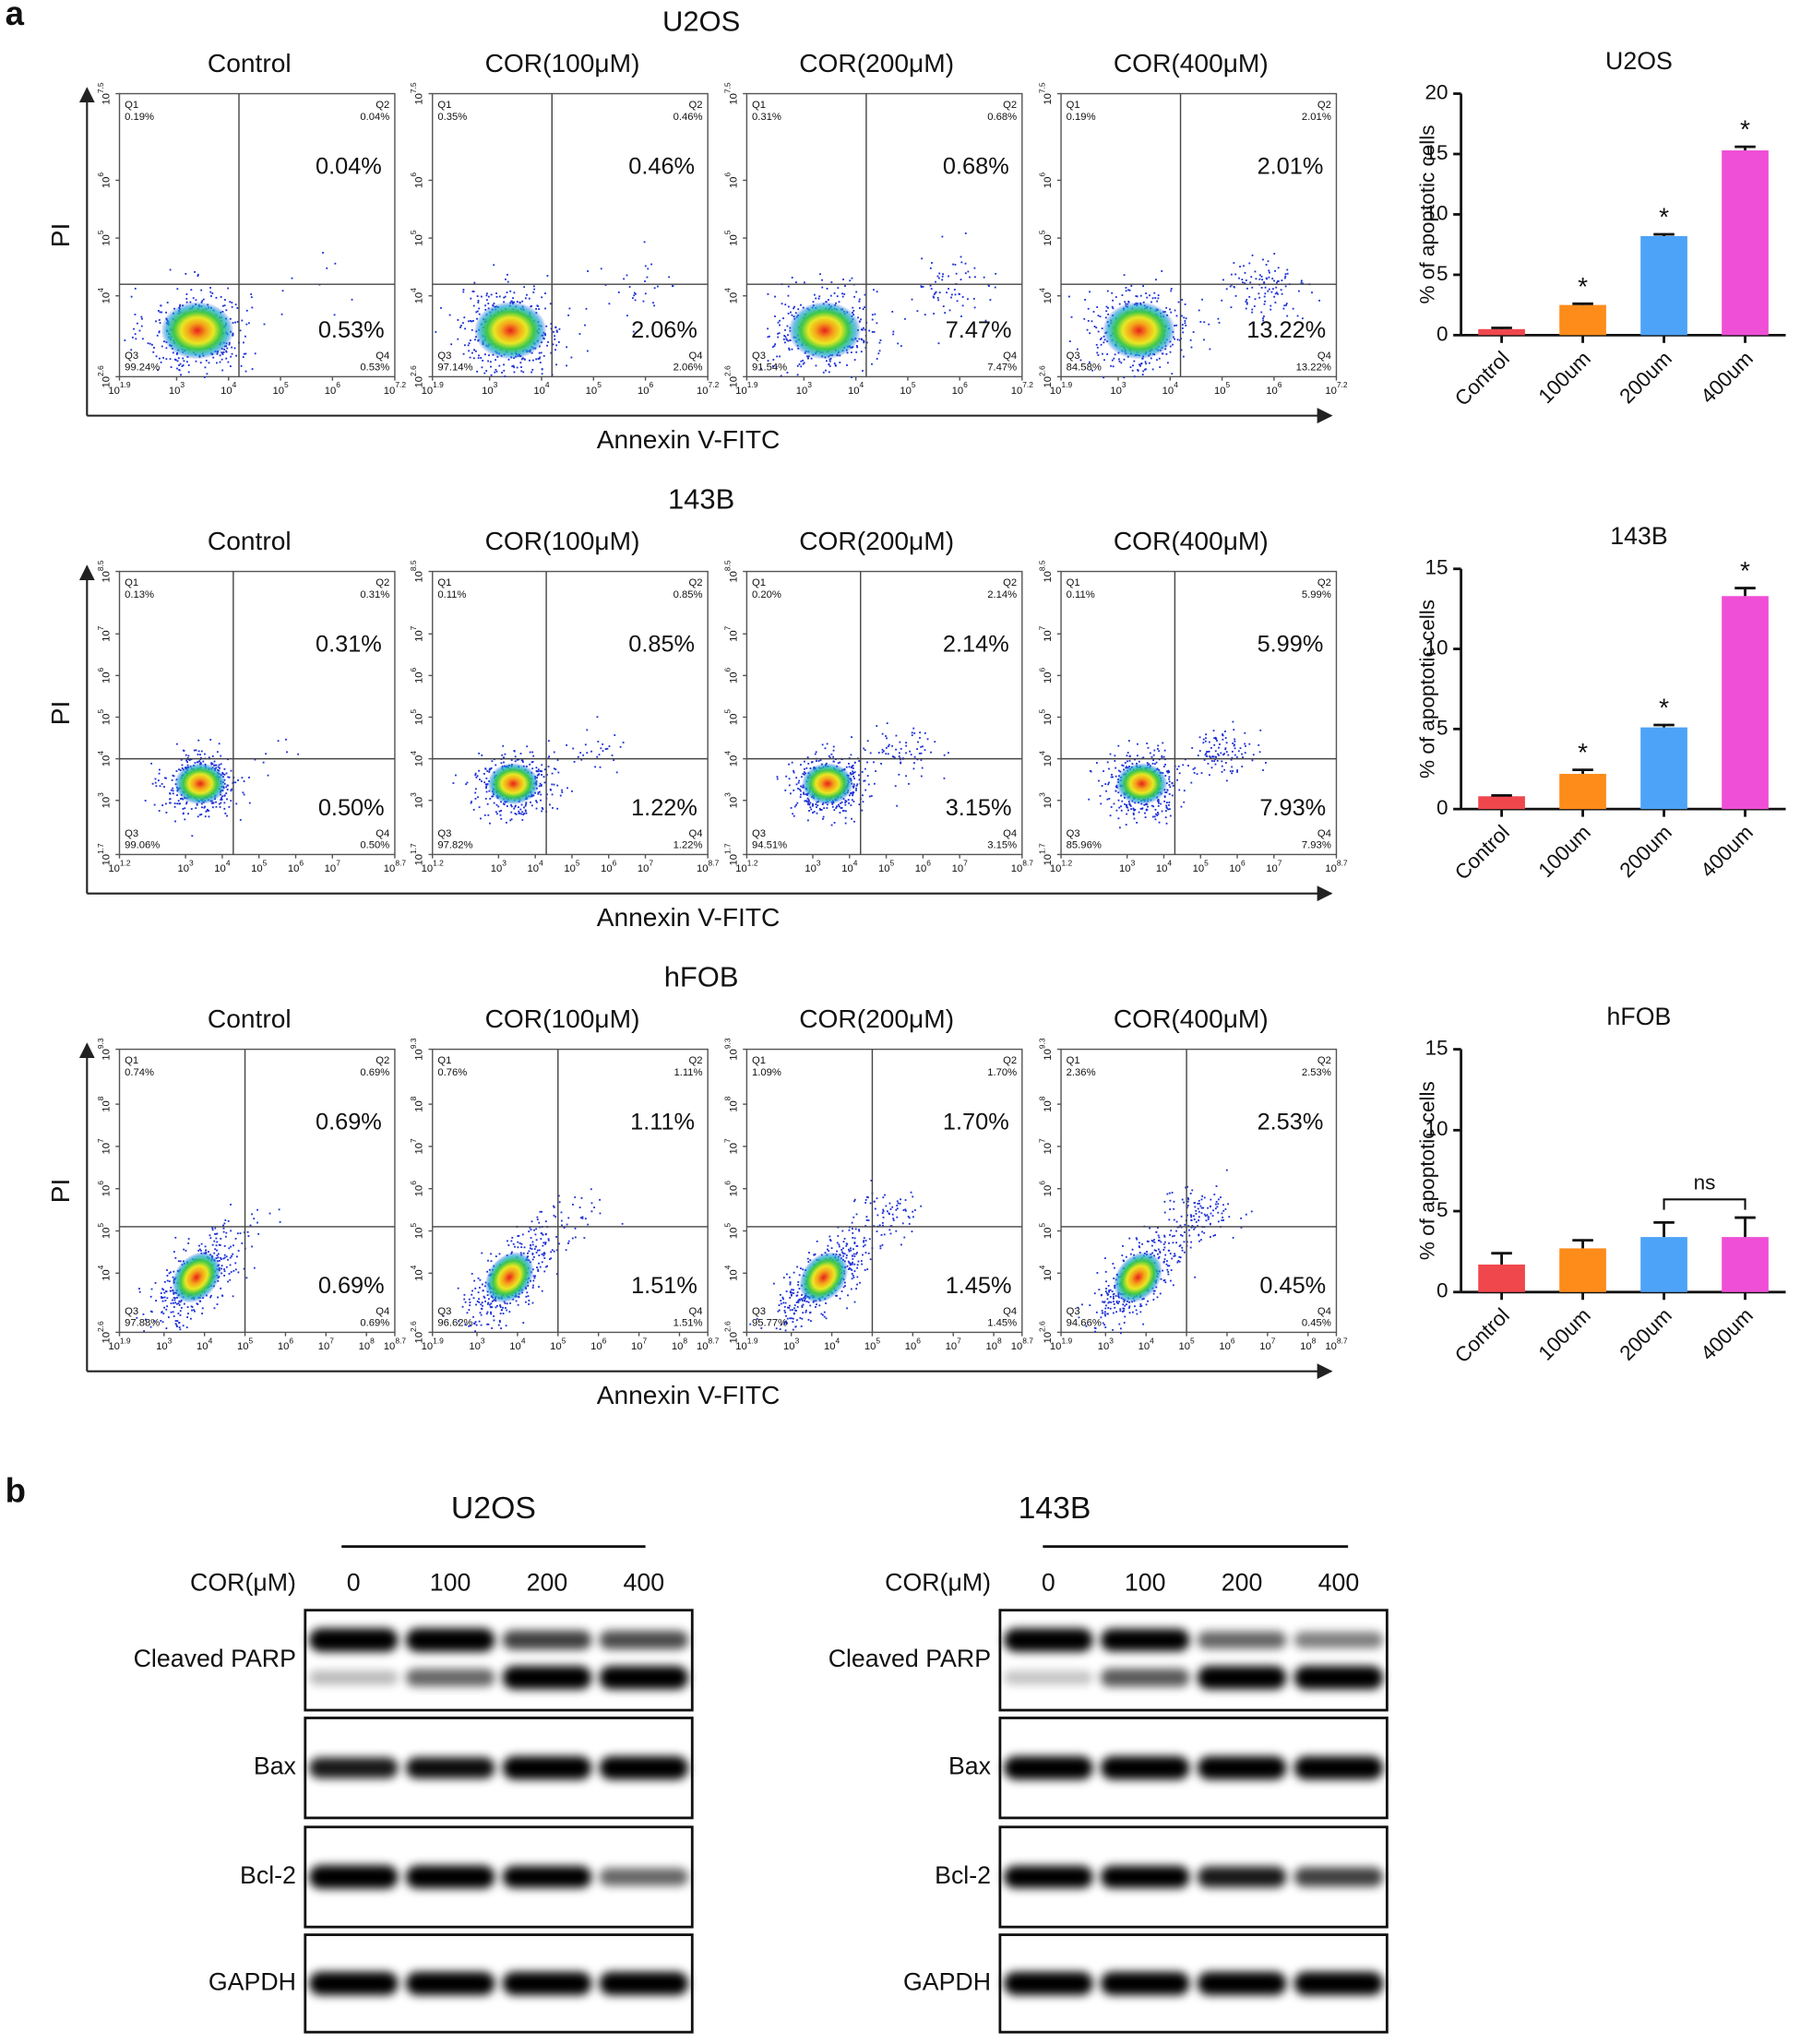 The image size is (1800, 2044). Describe the element at coordinates (1336, 388) in the screenshot. I see `x-tick-label: 107.2` at that location.